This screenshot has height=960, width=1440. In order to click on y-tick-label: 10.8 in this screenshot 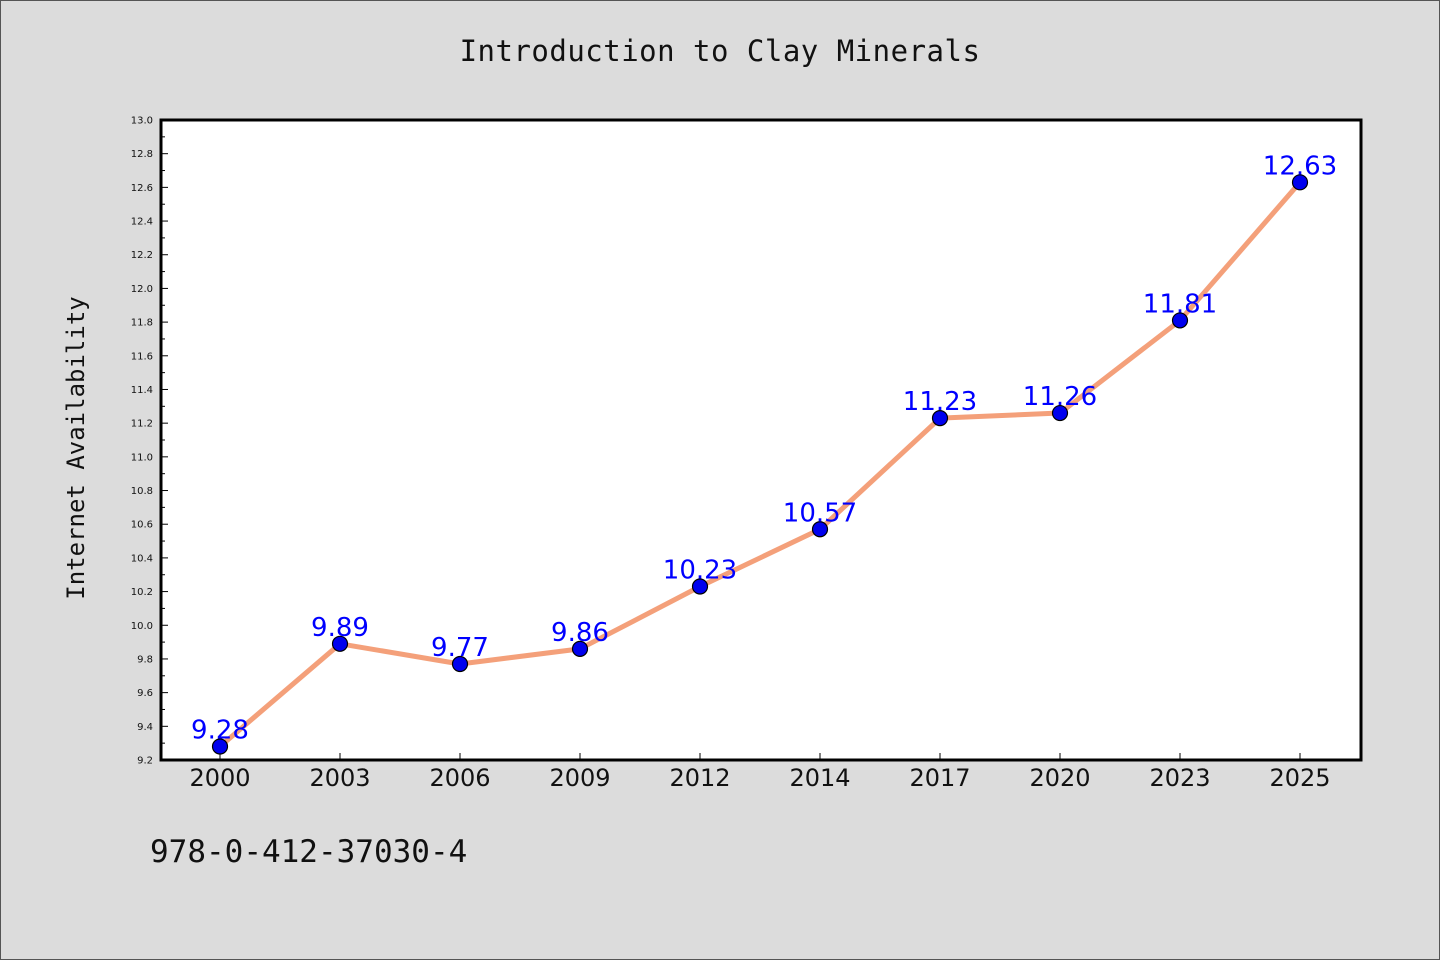, I will do `click(142, 491)`.